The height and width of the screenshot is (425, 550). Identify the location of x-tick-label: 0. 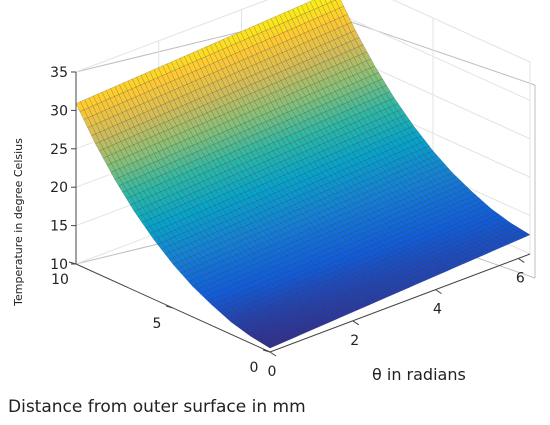
(272, 372).